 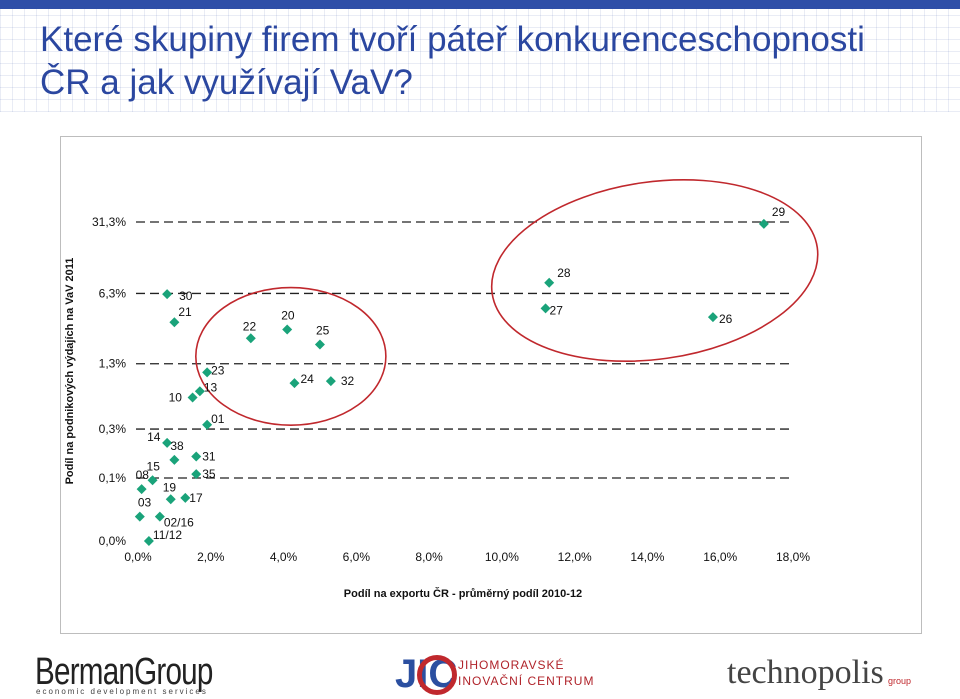 What do you see at coordinates (209, 474) in the screenshot?
I see `data-point-label: 35` at bounding box center [209, 474].